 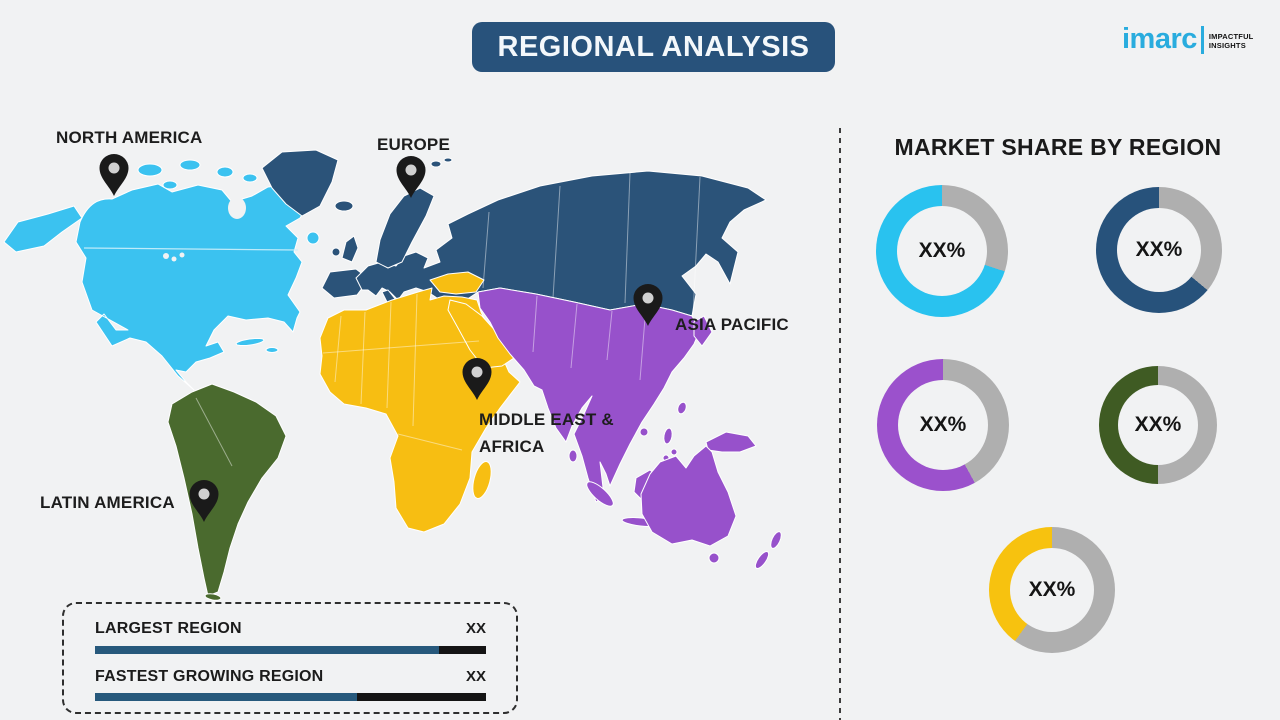 I want to click on label-asia-pacific: ASIA PACIFIC, so click(x=732, y=324).